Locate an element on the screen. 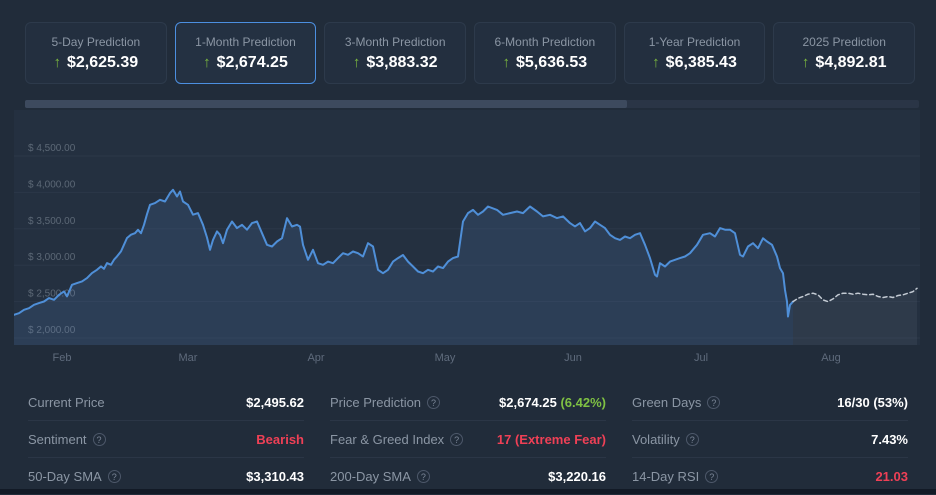  stat-sentiment: Sentiment? Bearish is located at coordinates (166, 439).